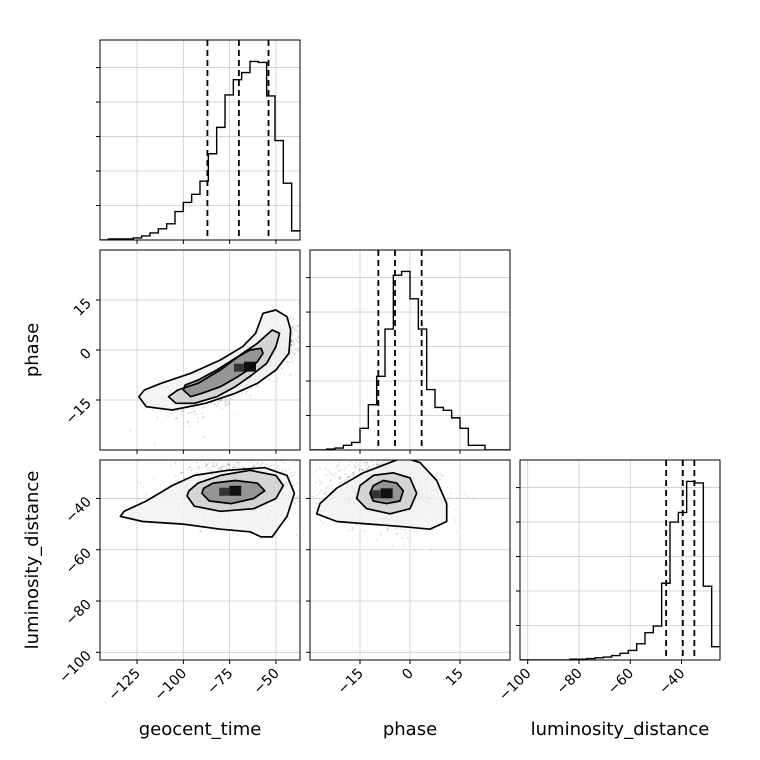  What do you see at coordinates (202, 558) in the screenshot?
I see `pair-panel-geocent_time-luminosity_distance` at bounding box center [202, 558].